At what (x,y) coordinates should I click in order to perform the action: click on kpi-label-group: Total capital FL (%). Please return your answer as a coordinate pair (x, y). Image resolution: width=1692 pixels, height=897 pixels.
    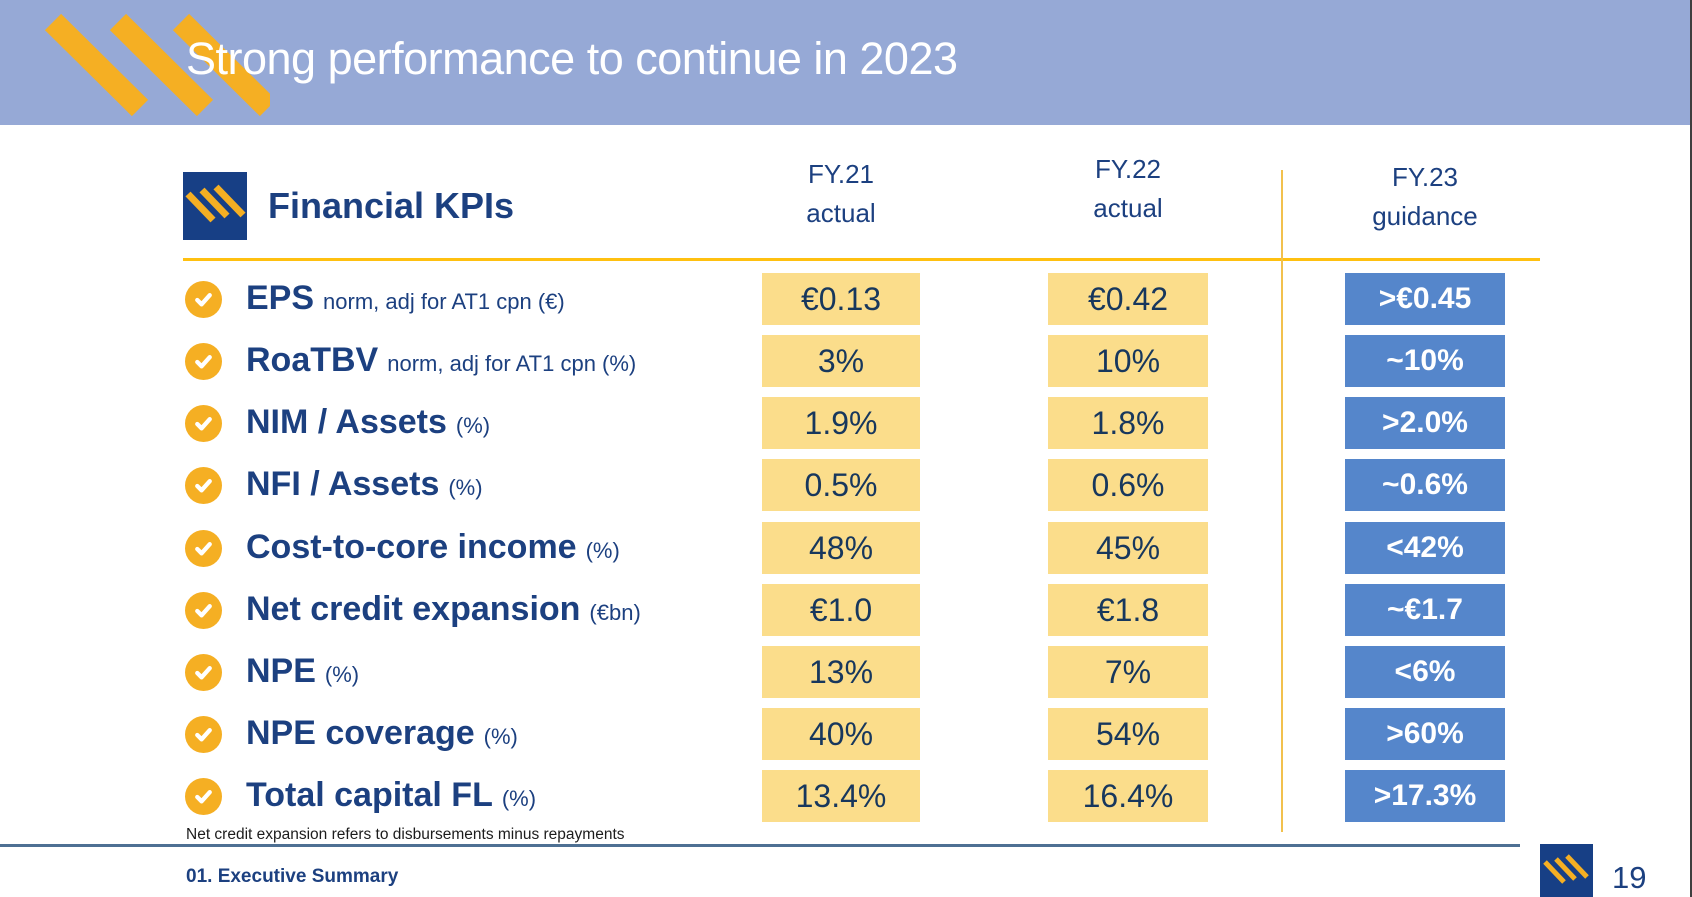
    Looking at the image, I should click on (391, 796).